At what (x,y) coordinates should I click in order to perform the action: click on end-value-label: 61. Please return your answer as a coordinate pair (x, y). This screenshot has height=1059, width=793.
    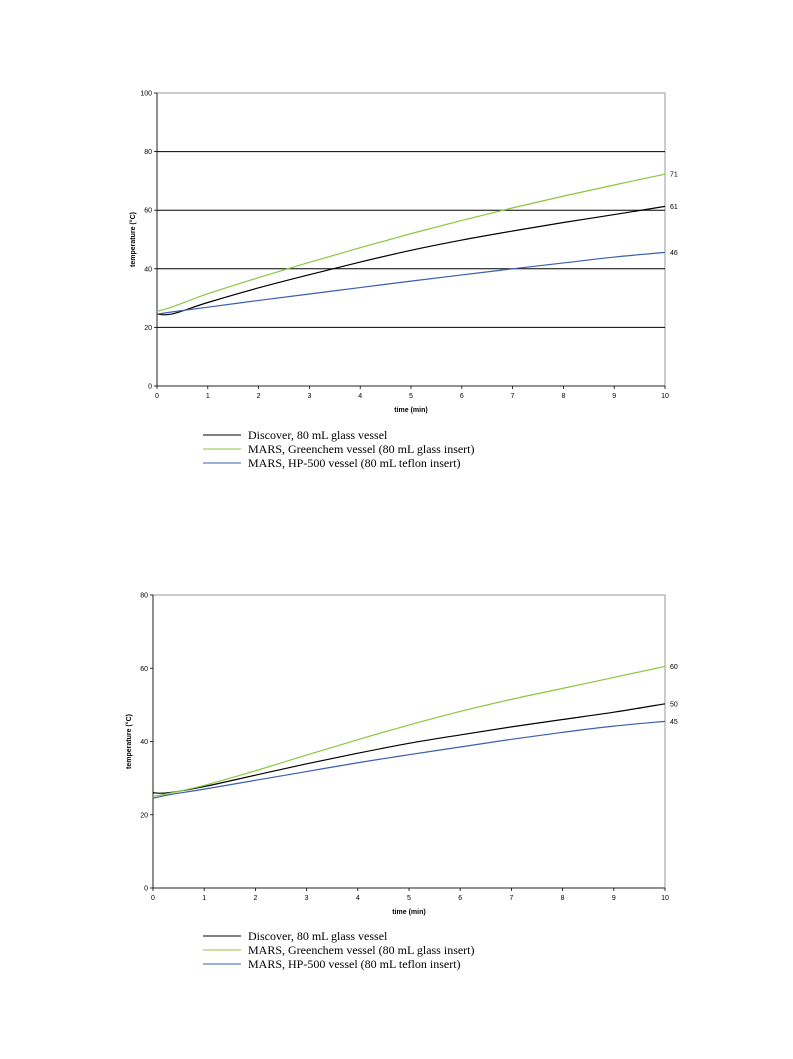
    Looking at the image, I should click on (674, 207).